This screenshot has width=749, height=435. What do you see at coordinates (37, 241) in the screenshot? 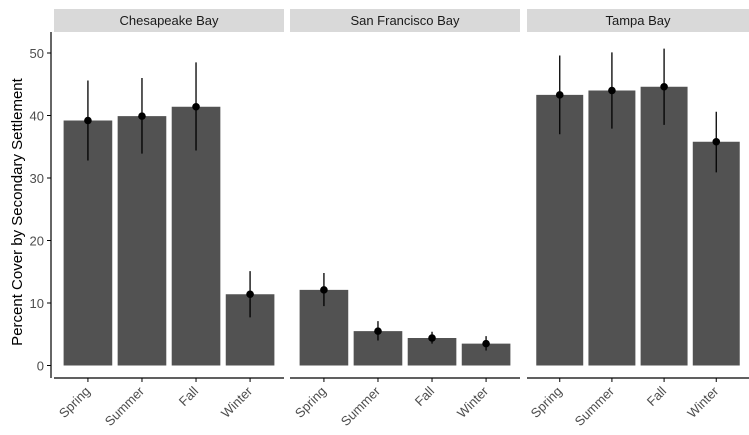
I see `y-tick-label: 20` at bounding box center [37, 241].